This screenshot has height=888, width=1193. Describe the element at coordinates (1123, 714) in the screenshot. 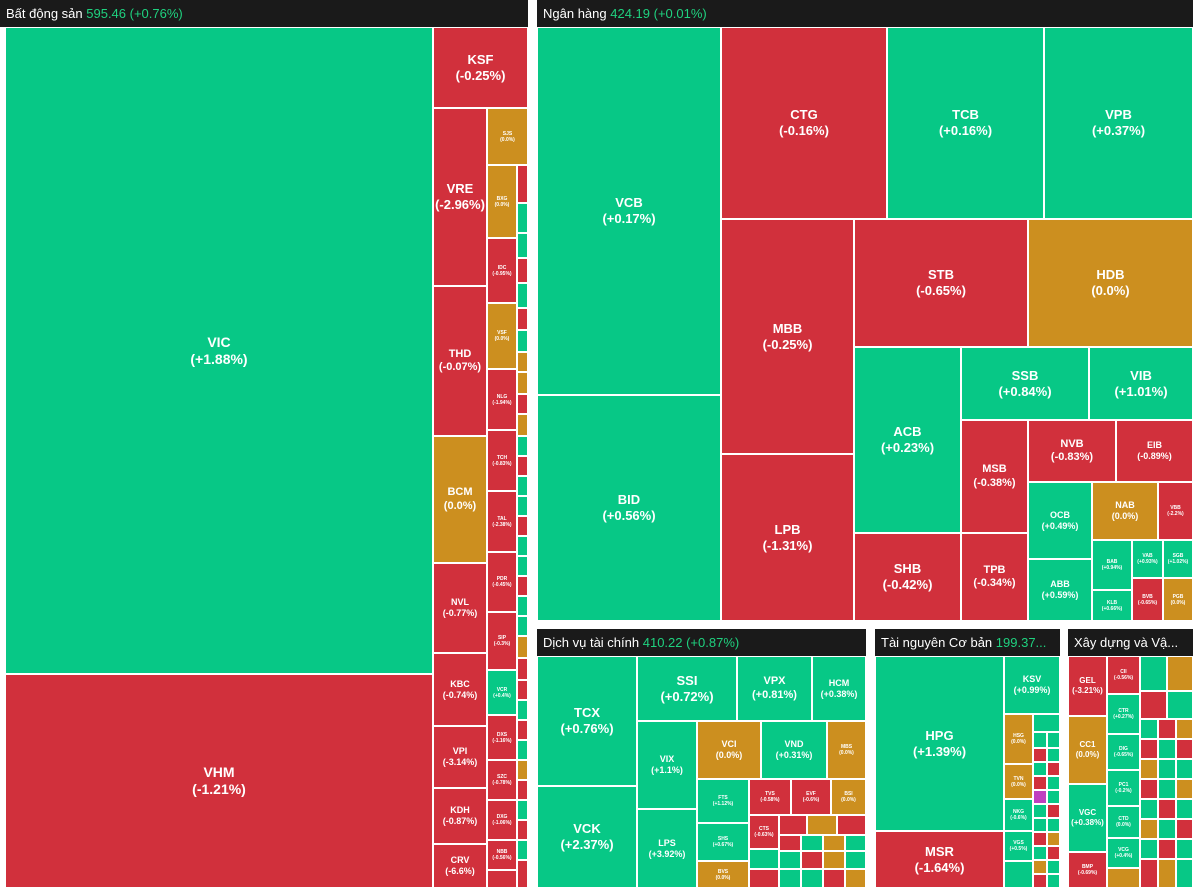

I see `stock-tile-ctr: CTR (+0.27%)` at that location.